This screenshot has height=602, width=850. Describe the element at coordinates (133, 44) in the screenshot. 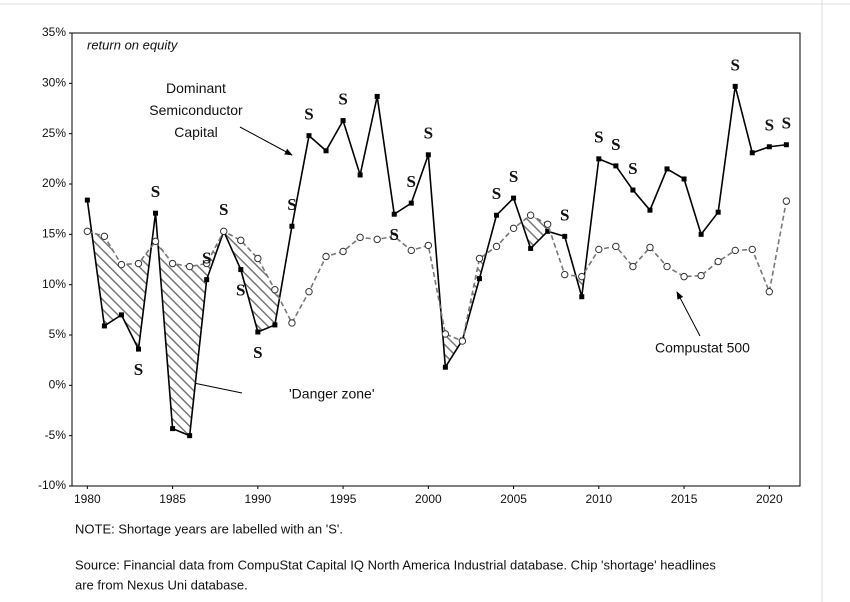

I see `y-label: return on equity` at that location.